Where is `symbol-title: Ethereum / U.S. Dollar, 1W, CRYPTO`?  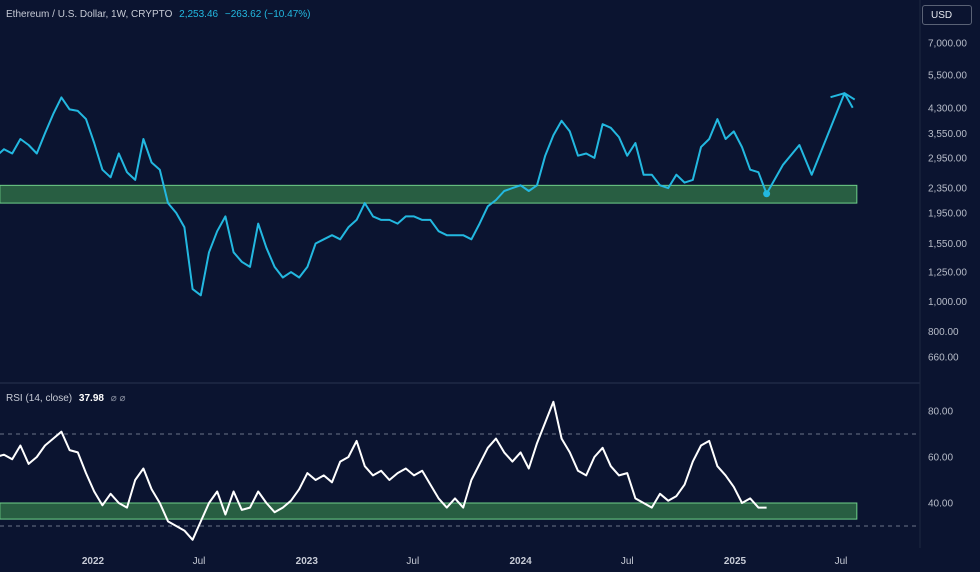
symbol-title: Ethereum / U.S. Dollar, 1W, CRYPTO is located at coordinates (89, 14).